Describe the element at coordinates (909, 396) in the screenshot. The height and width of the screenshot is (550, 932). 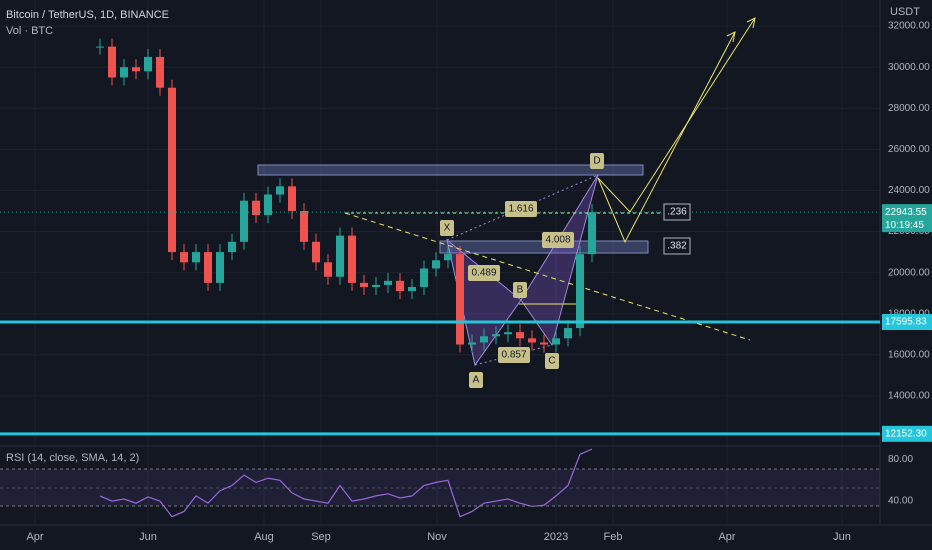
I see `y-tick-label: 14000.00` at that location.